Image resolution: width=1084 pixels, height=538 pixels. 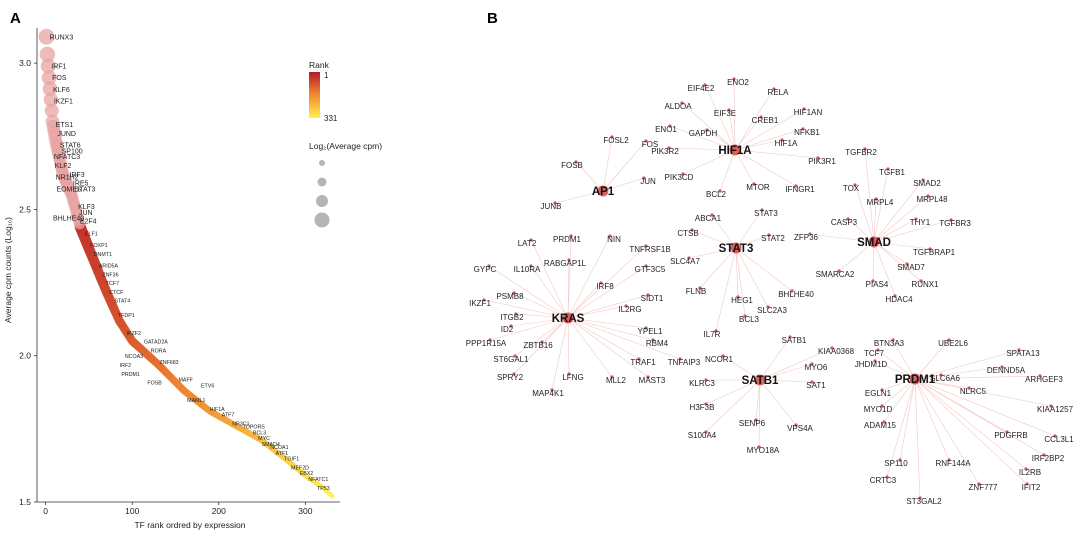 What do you see at coordinates (1030, 472) in the screenshot?
I see `gene-label: IL2RB` at bounding box center [1030, 472].